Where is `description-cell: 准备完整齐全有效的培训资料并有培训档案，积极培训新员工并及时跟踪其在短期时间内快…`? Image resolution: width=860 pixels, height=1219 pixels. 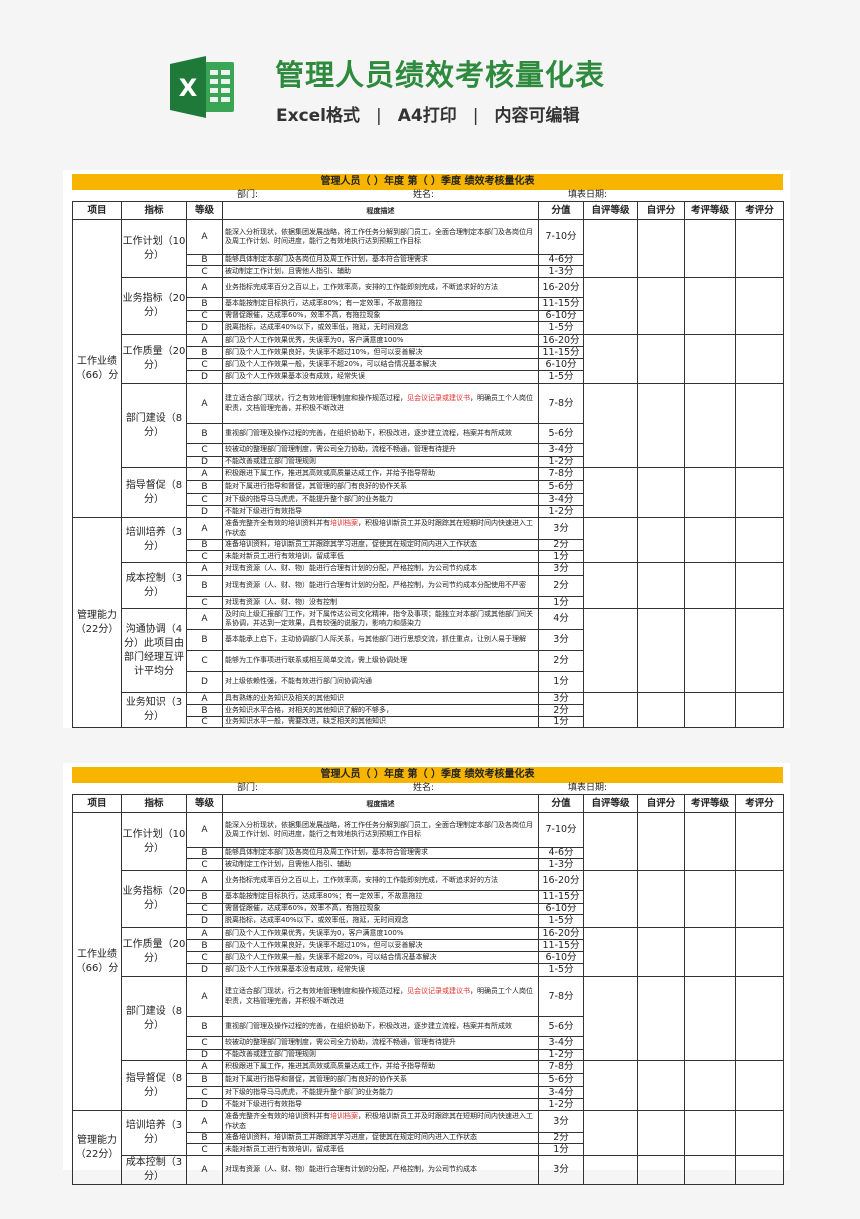 description-cell: 准备完整齐全有效的培训资料并有培训档案，积极培训新员工并及时跟踪其在短期时间内快… is located at coordinates (380, 1121).